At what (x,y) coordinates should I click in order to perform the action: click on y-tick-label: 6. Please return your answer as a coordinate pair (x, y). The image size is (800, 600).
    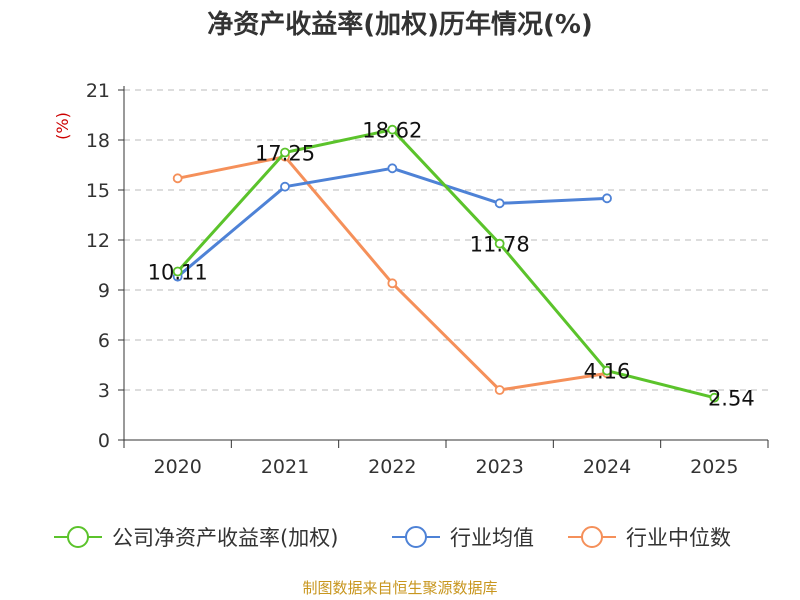
    Looking at the image, I should click on (104, 341).